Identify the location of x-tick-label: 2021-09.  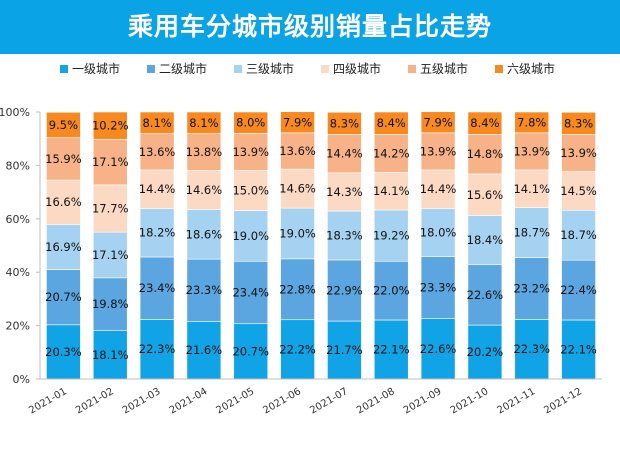
(423, 401).